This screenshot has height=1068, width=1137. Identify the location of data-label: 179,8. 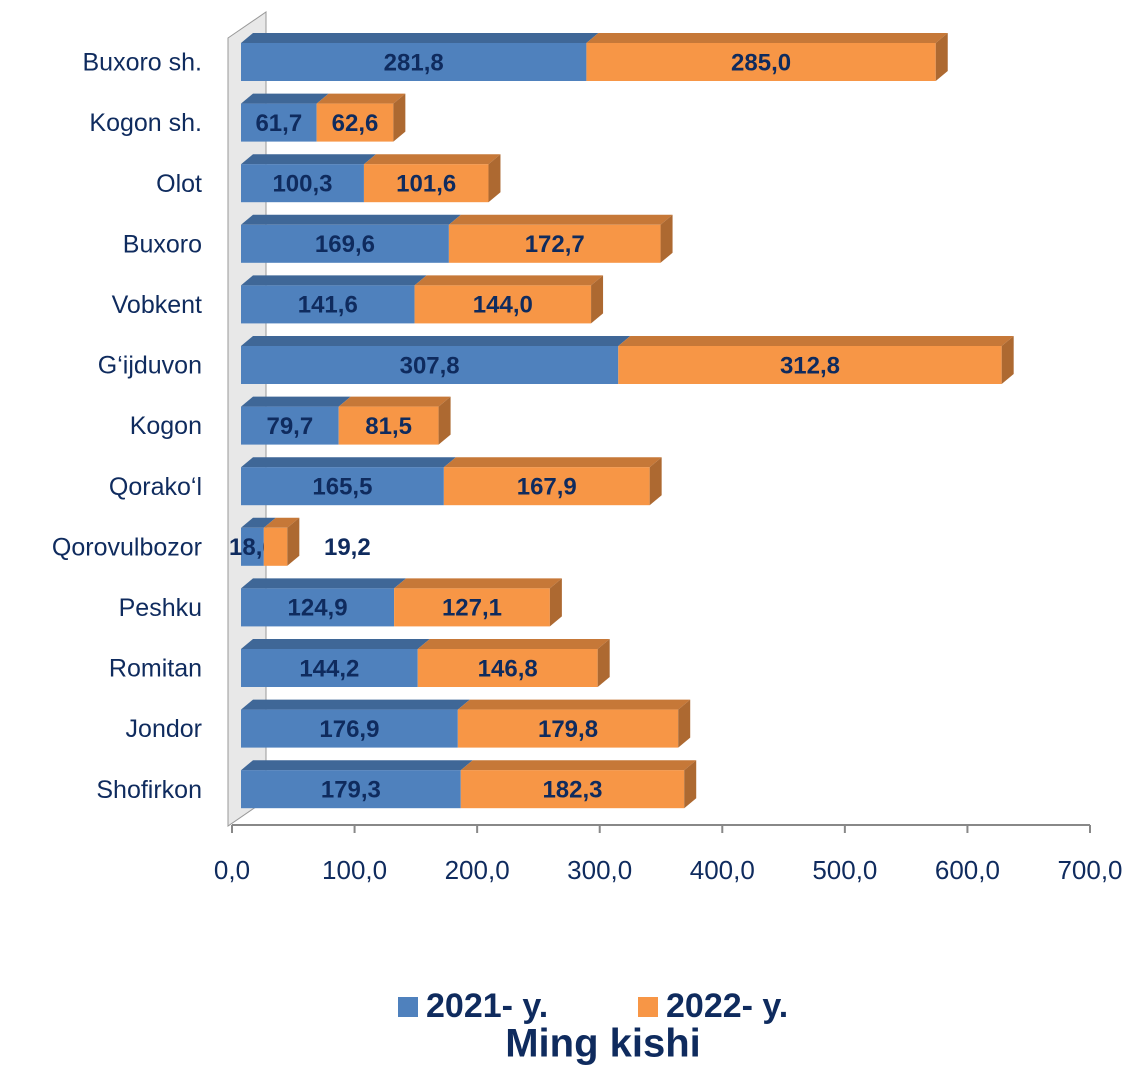
(568, 729).